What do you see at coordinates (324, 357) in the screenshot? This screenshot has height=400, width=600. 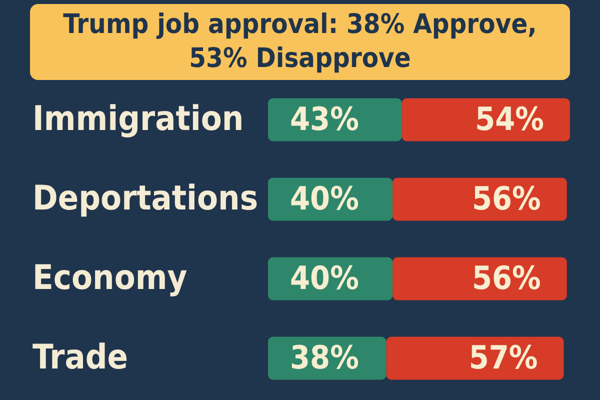 I see `data-label: 38%` at bounding box center [324, 357].